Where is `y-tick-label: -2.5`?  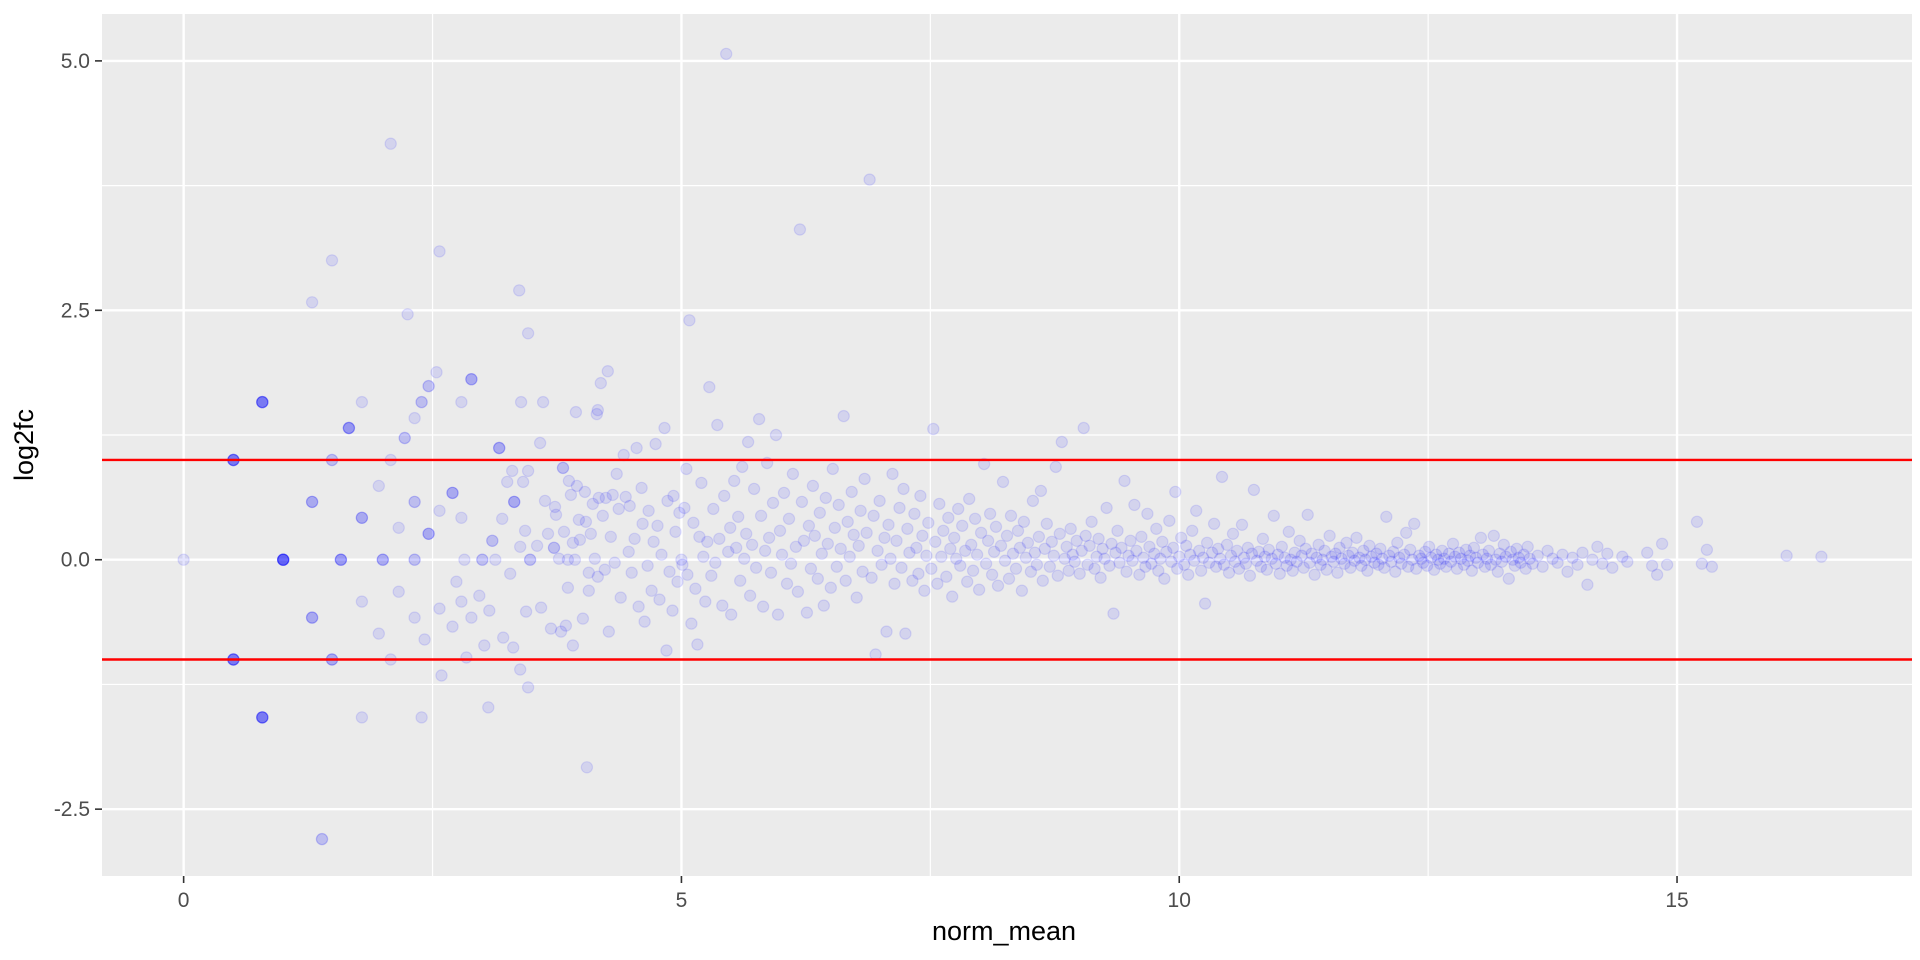 y-tick-label: -2.5 is located at coordinates (72, 809).